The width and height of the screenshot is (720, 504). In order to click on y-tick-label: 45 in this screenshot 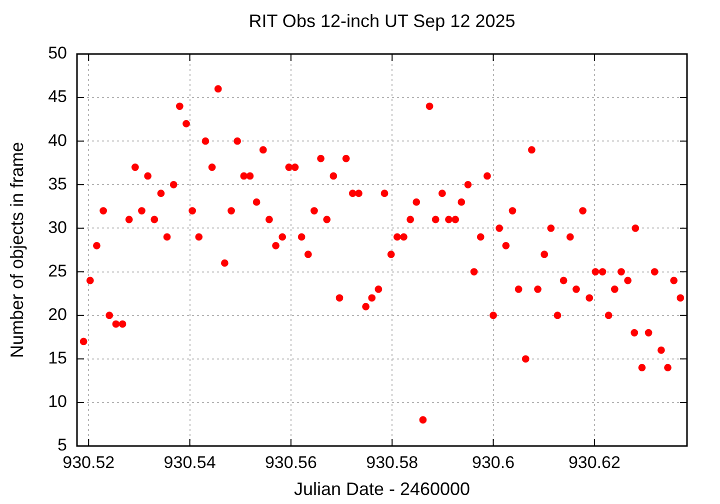, I will do `click(57, 96)`.